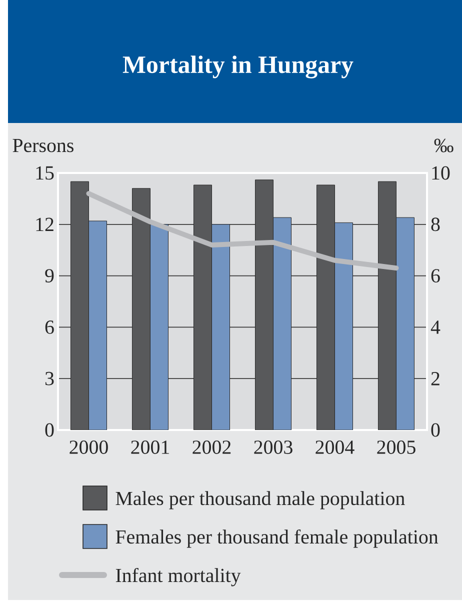 The height and width of the screenshot is (609, 462). I want to click on legend-label: Females per thousand female population, so click(277, 538).